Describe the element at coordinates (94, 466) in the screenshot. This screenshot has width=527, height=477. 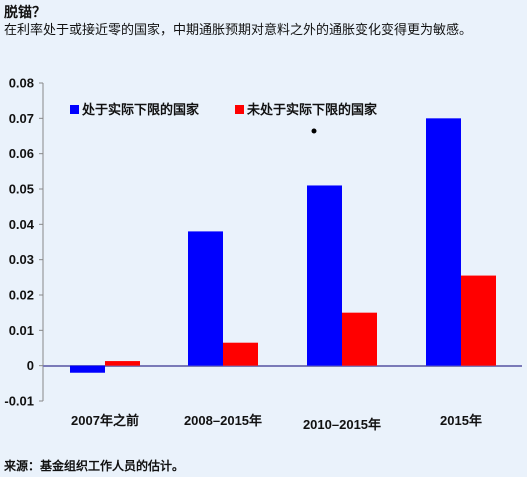
I see `source-note: 来源：基金组织工作人员的估计。` at that location.